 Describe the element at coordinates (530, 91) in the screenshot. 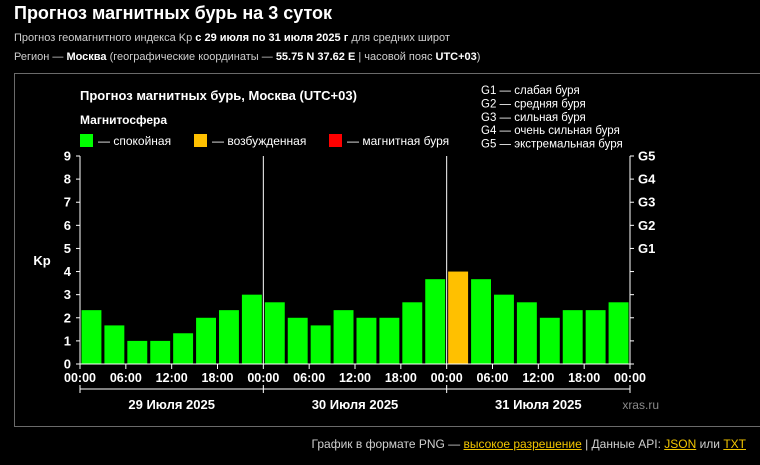

I see `storm-scale-1: G1 — слабая буря` at that location.